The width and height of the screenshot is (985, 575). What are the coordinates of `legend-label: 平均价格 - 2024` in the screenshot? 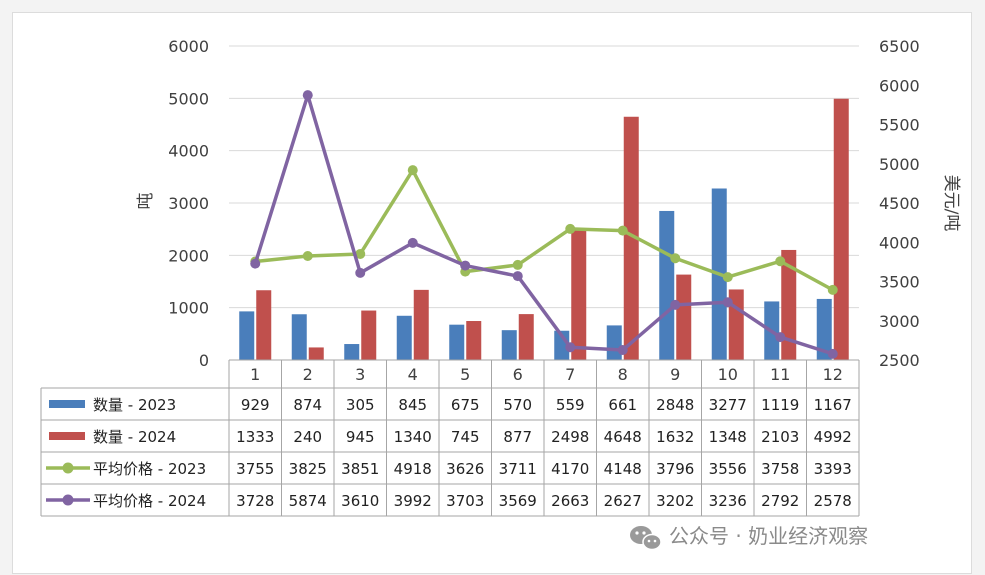 It's located at (149, 501).